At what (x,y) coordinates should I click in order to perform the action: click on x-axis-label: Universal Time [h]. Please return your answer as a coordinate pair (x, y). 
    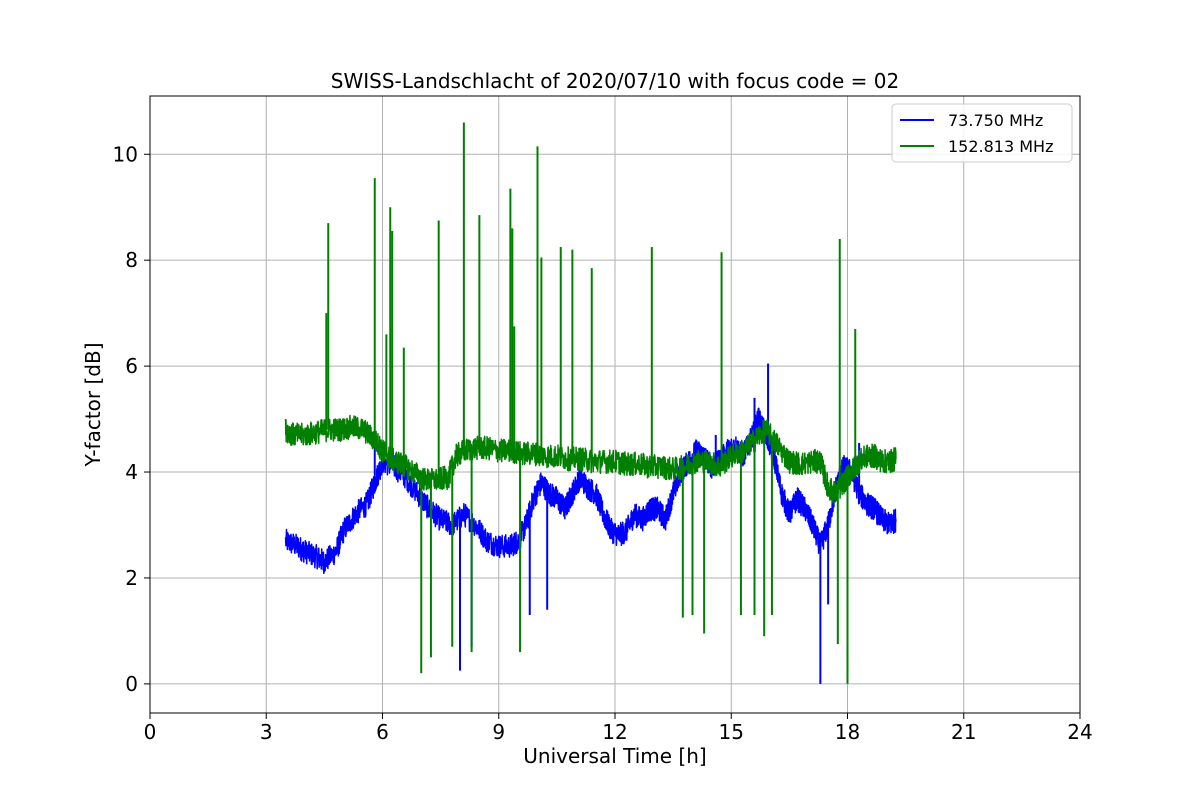
    Looking at the image, I should click on (614, 756).